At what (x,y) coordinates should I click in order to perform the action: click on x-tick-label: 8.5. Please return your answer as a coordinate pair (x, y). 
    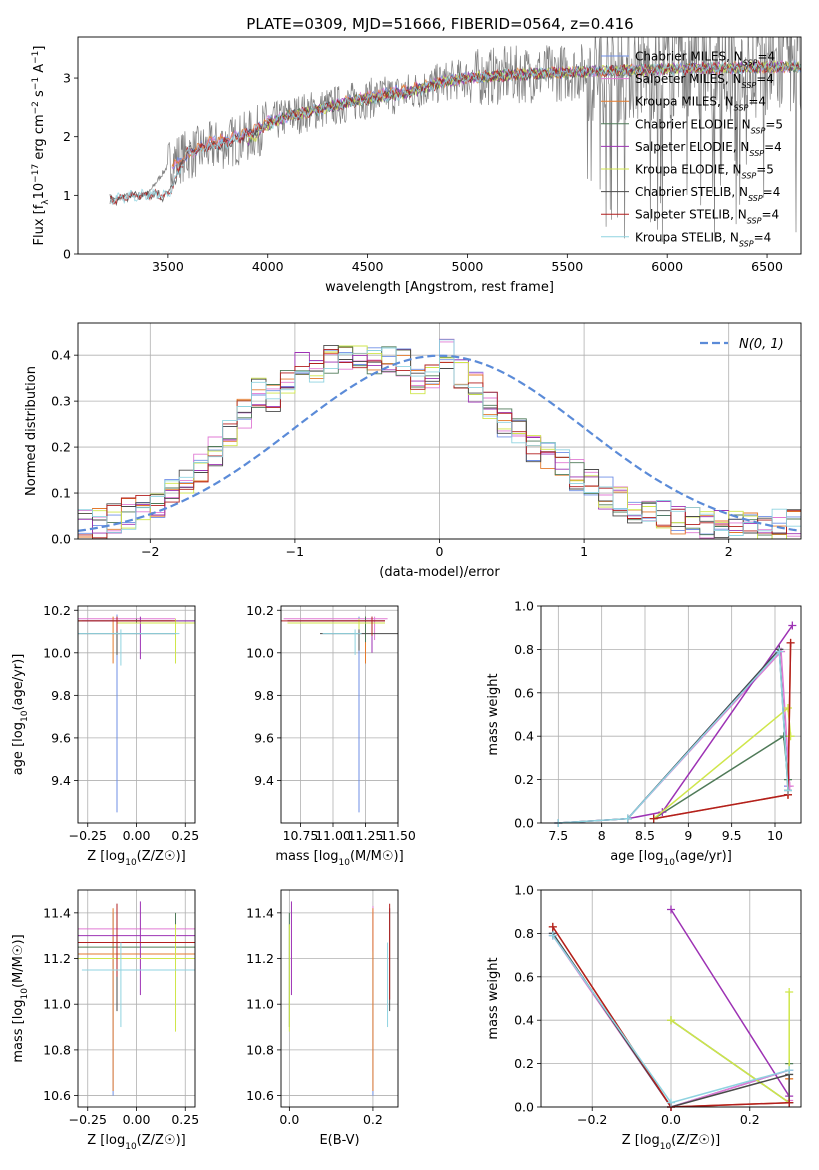
    Looking at the image, I should click on (645, 835).